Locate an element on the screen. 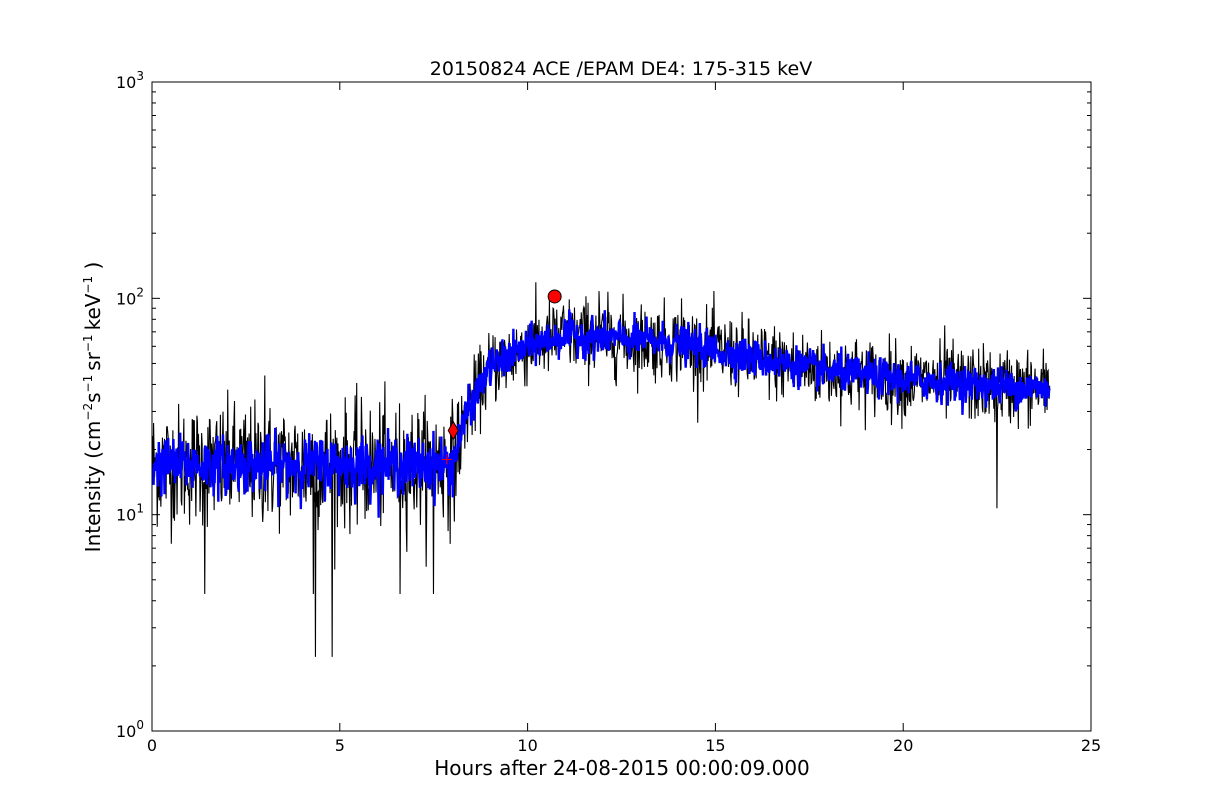 The height and width of the screenshot is (812, 1212). marker-start is located at coordinates (446, 459).